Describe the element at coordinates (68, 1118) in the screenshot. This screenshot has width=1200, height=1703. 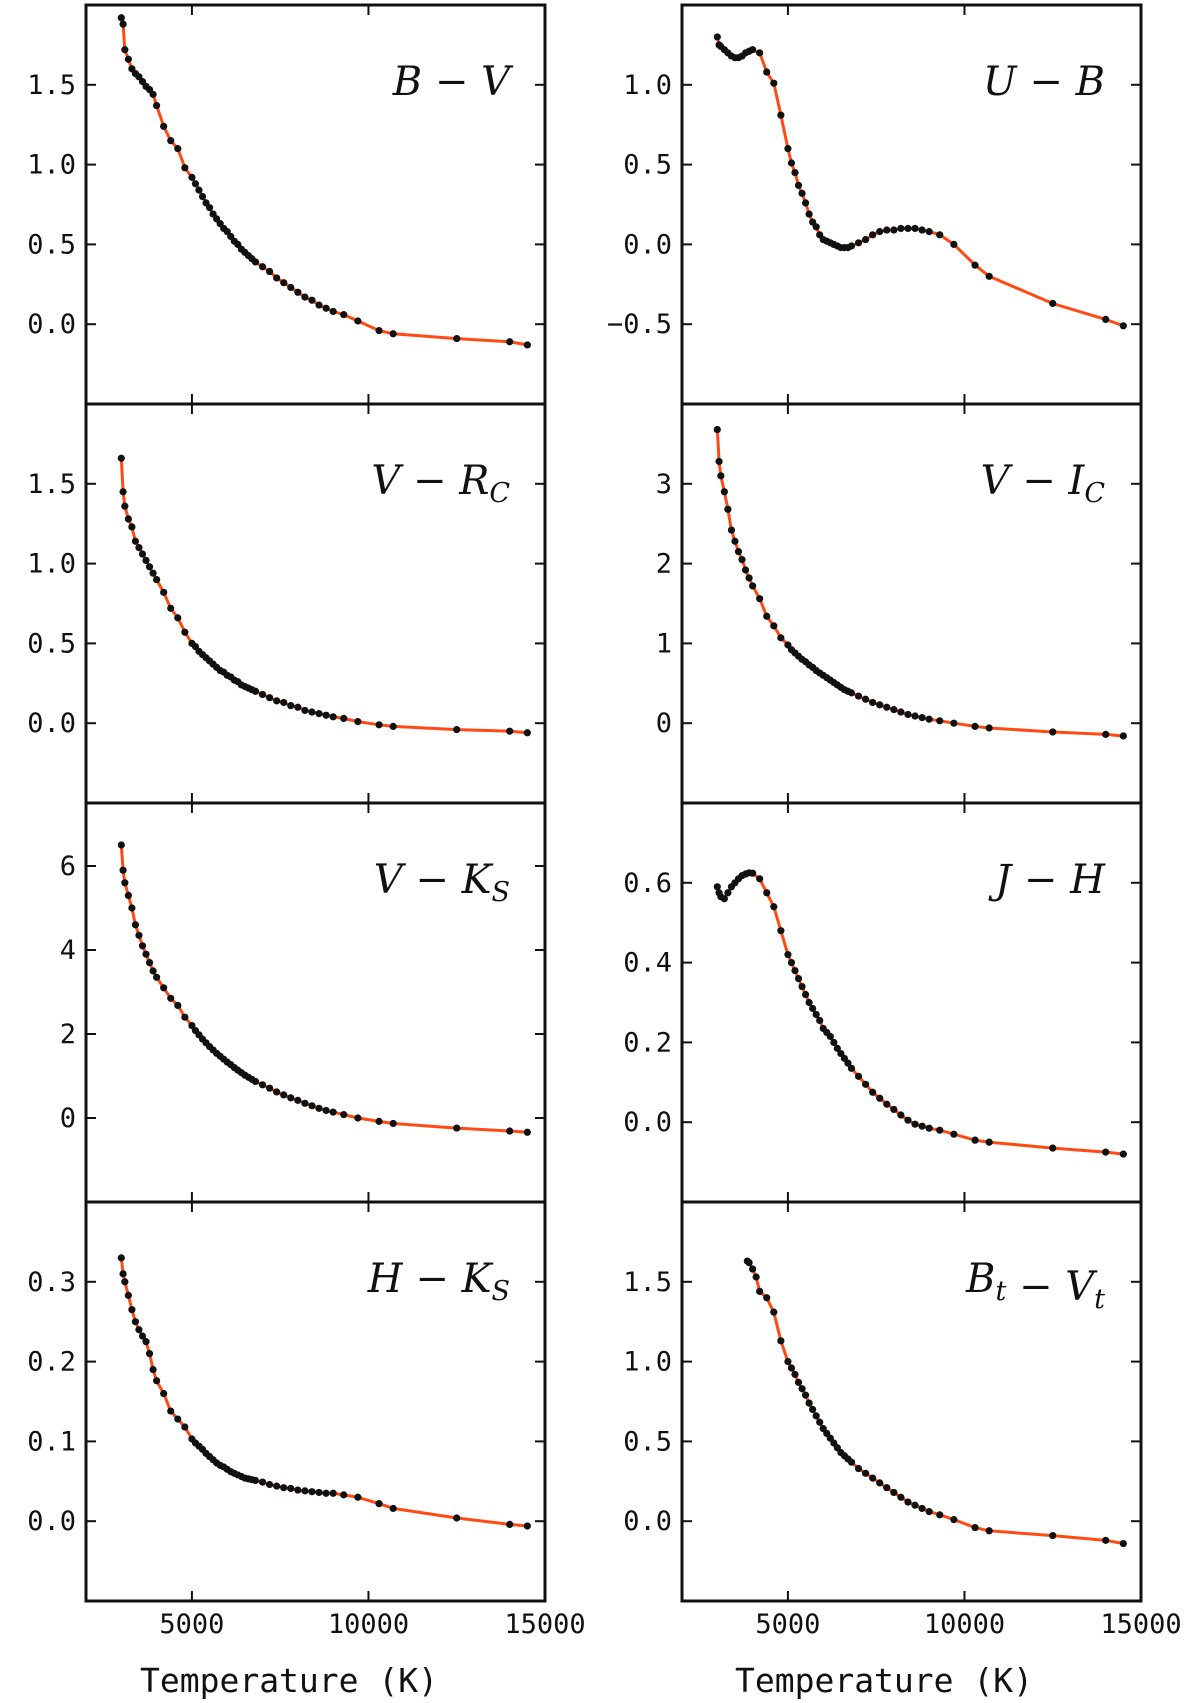
I see `panel-5-ytick-label: 0` at that location.